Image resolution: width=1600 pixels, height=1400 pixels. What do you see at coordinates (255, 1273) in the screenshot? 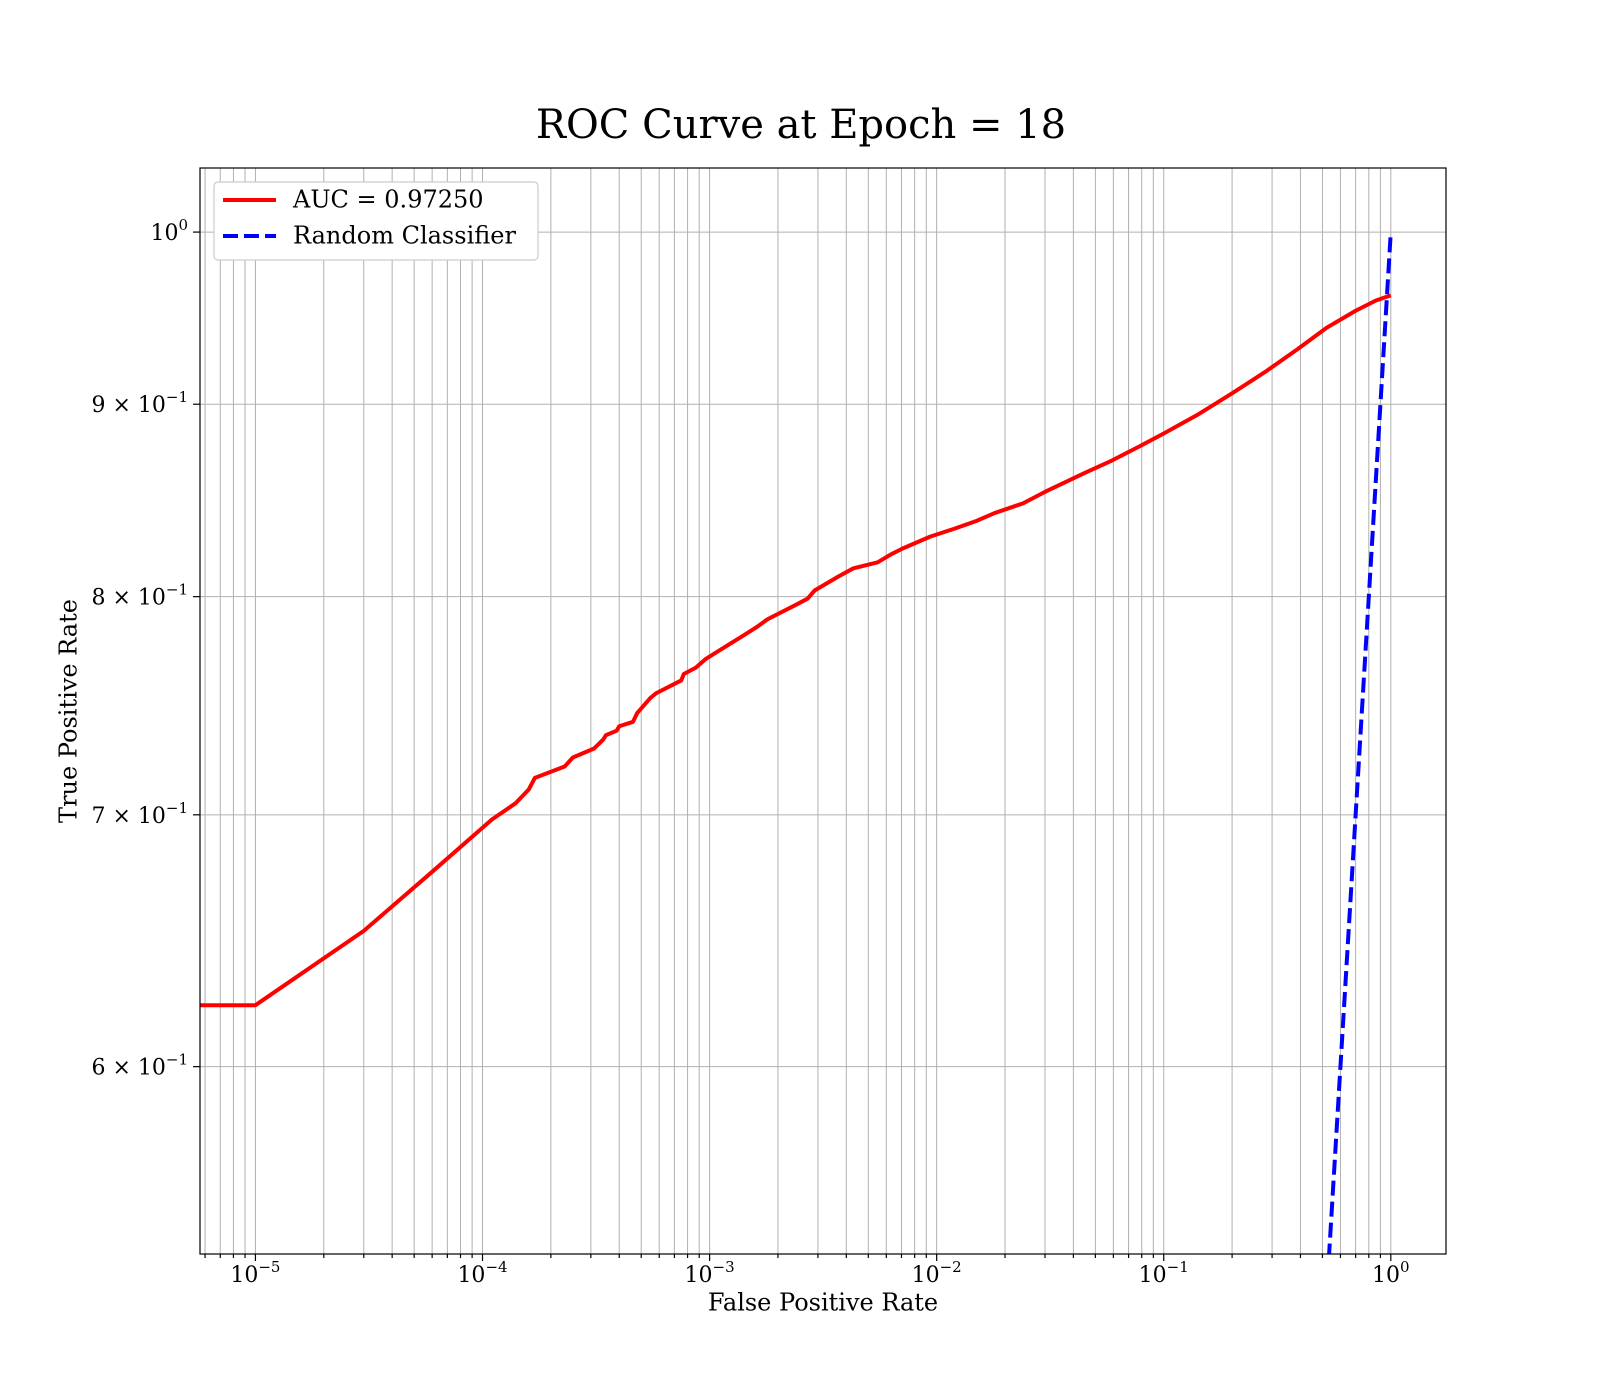
I see `x-tick-label: 10⁻⁵` at bounding box center [255, 1273].